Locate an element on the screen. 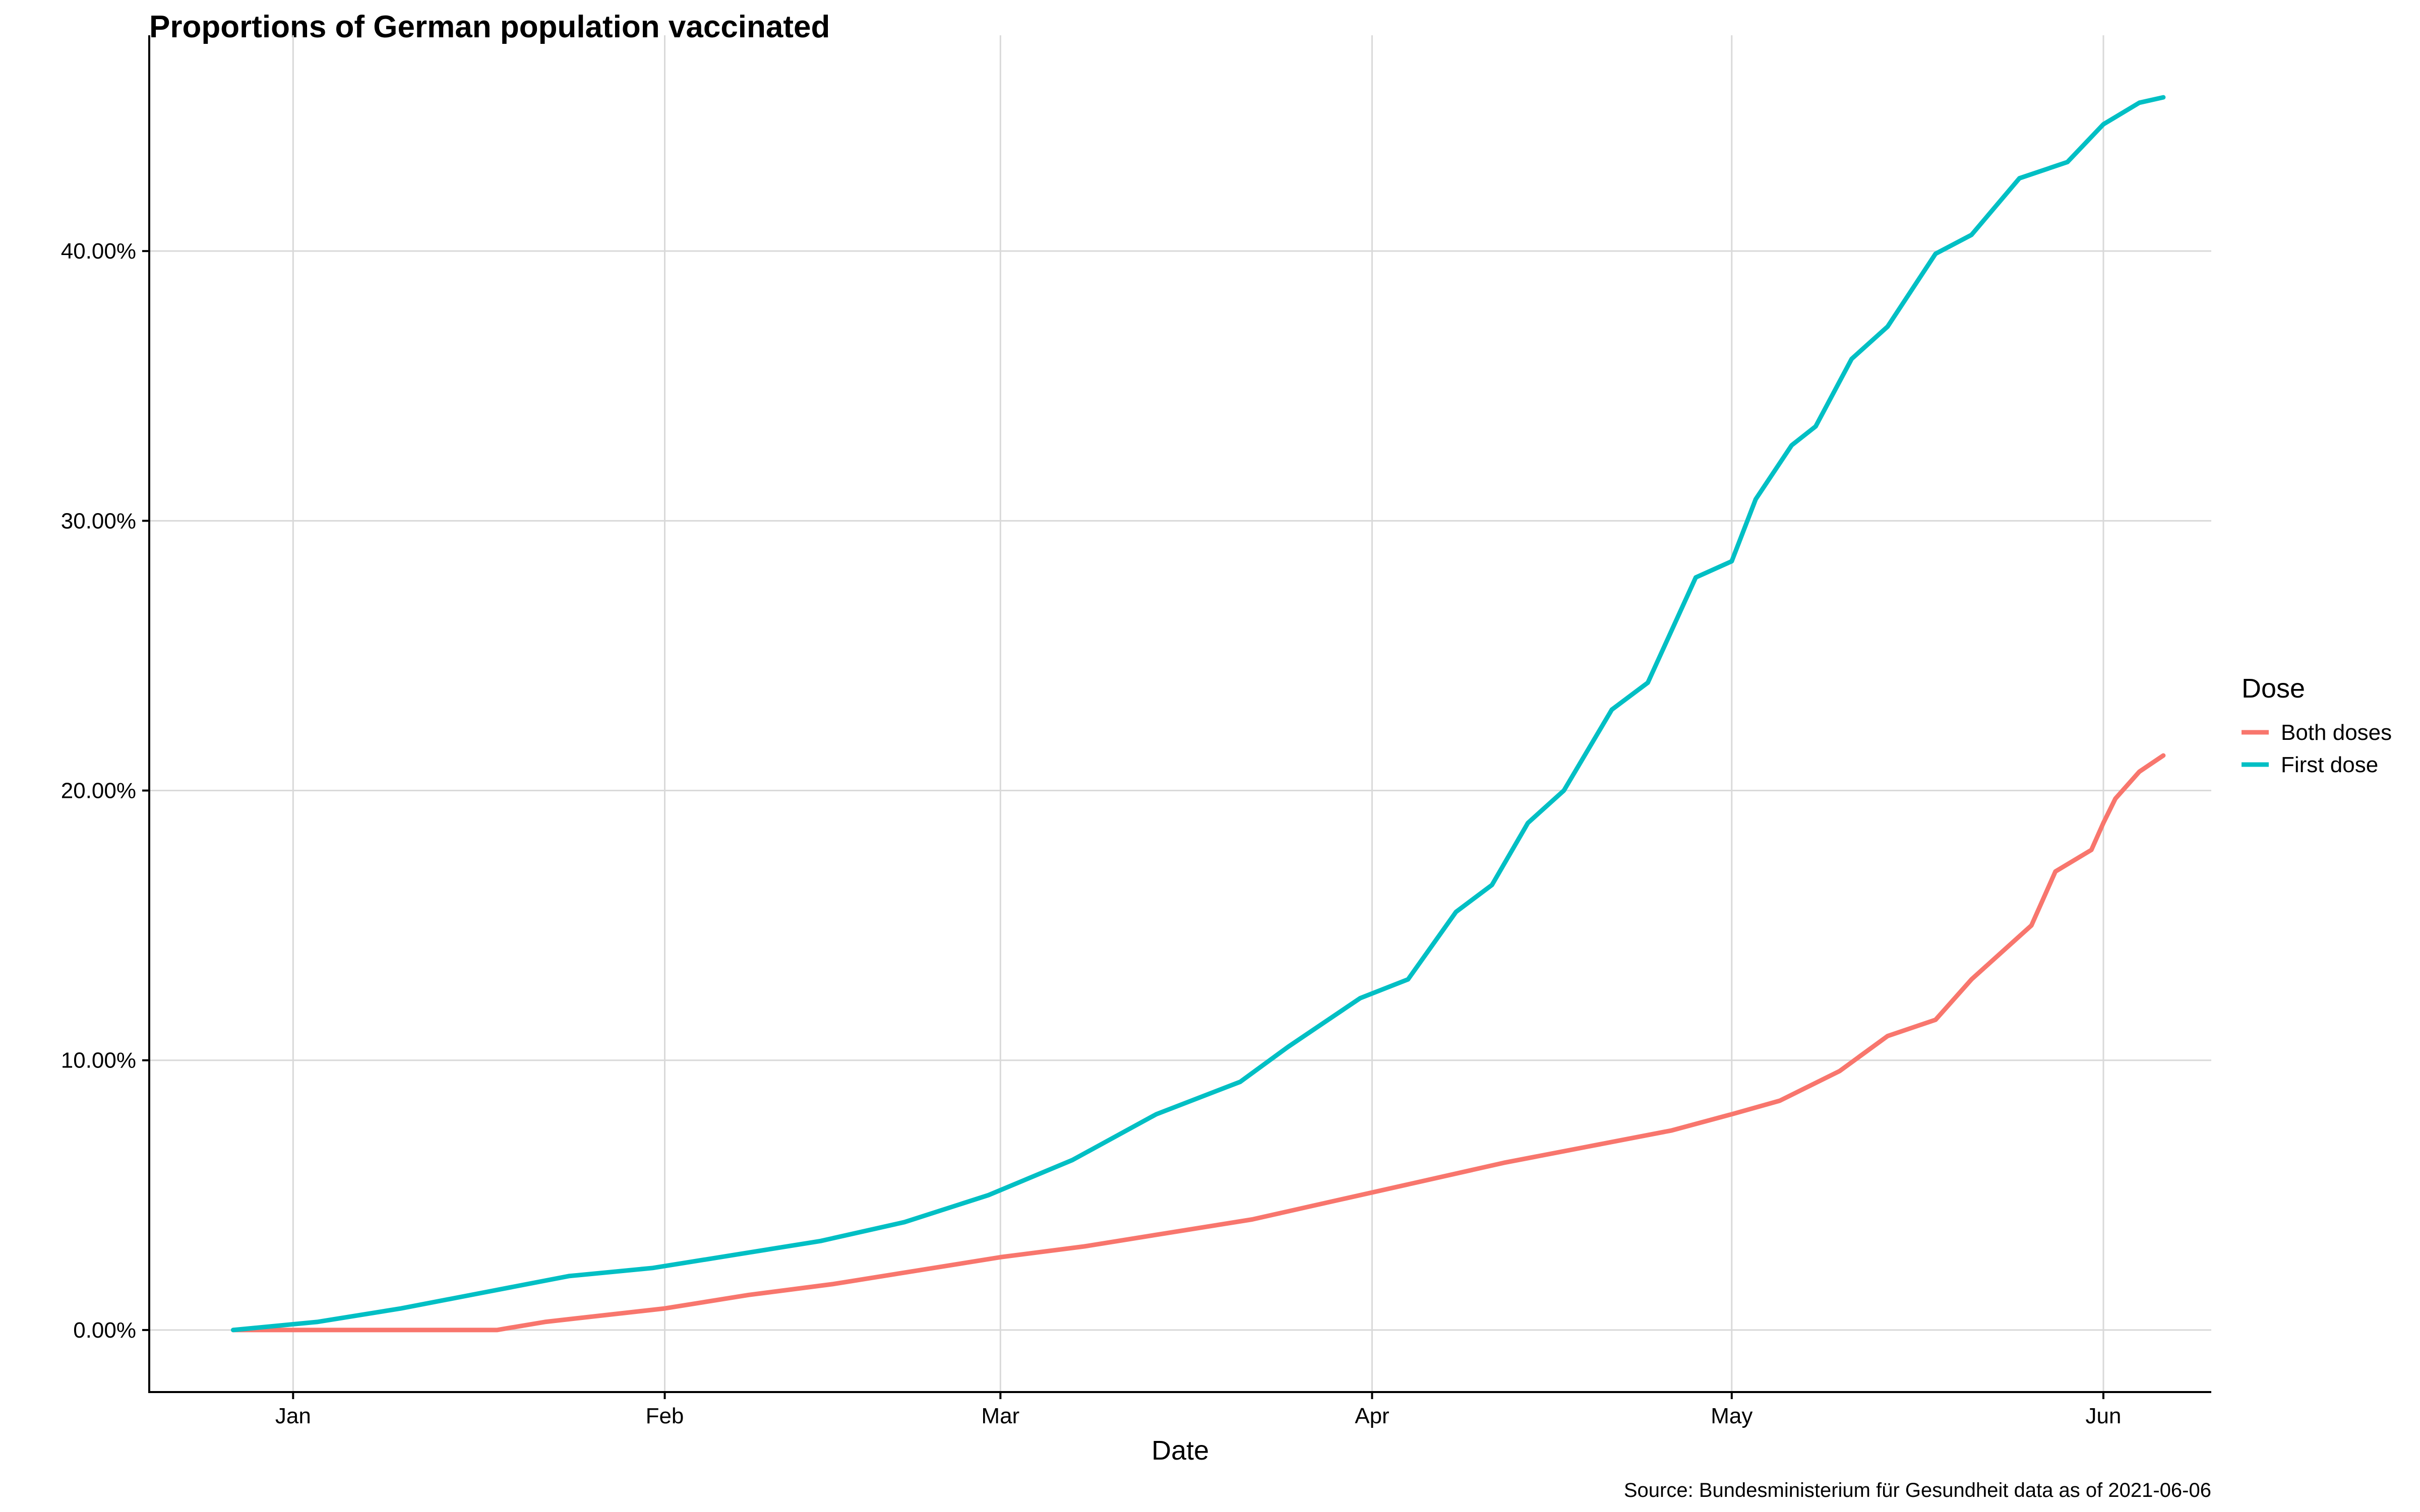  y-tick-label: 40.00% is located at coordinates (98, 251).